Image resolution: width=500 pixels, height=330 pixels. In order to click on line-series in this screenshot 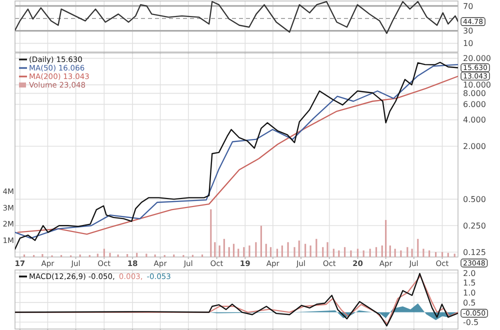, I will do `click(236, 17)`.